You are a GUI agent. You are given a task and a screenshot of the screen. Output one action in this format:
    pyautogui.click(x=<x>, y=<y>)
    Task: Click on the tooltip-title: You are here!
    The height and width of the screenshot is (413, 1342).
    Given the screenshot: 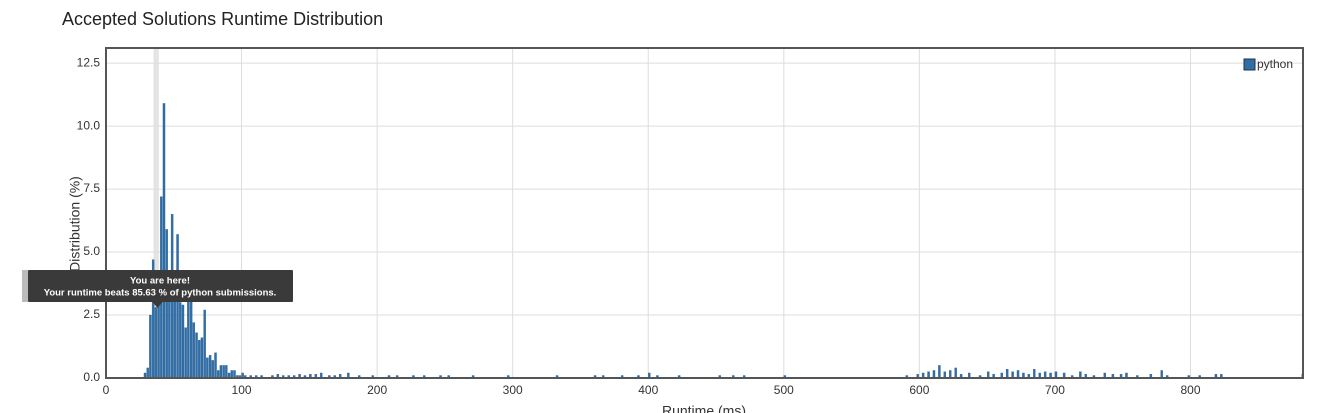 What is the action you would take?
    pyautogui.click(x=160, y=281)
    